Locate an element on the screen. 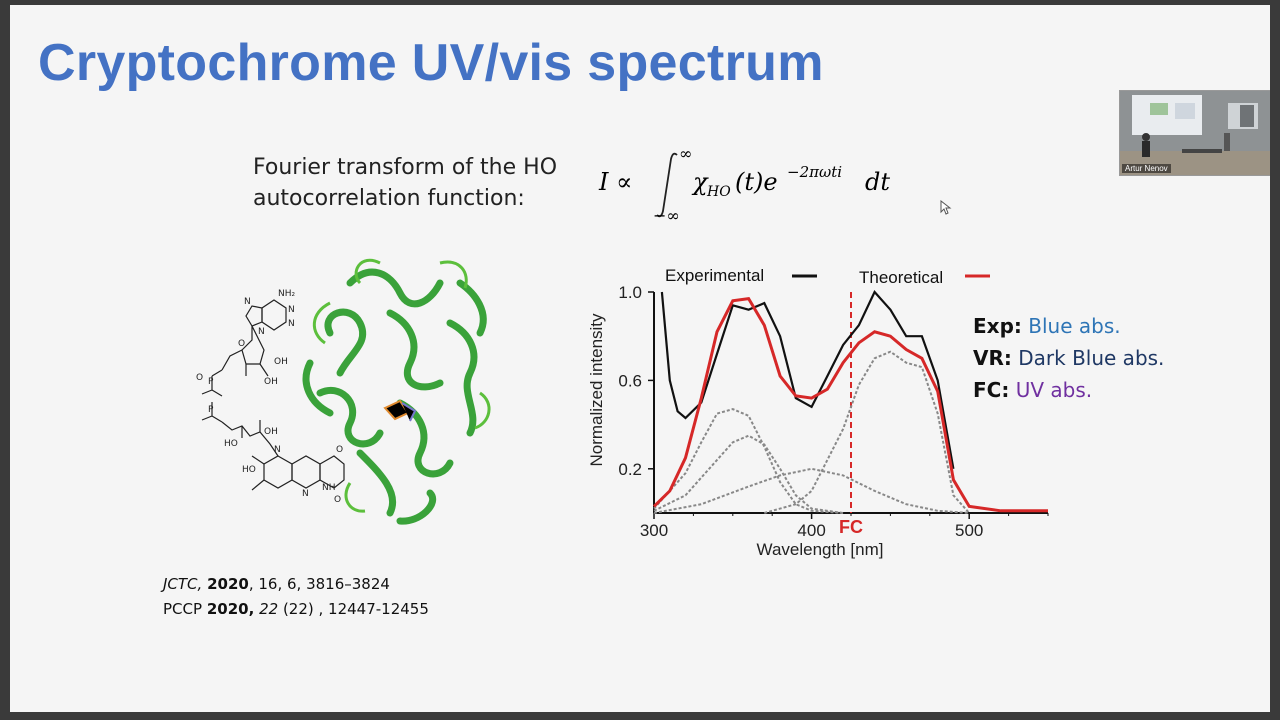  experimental-curve is located at coordinates (807, 379).